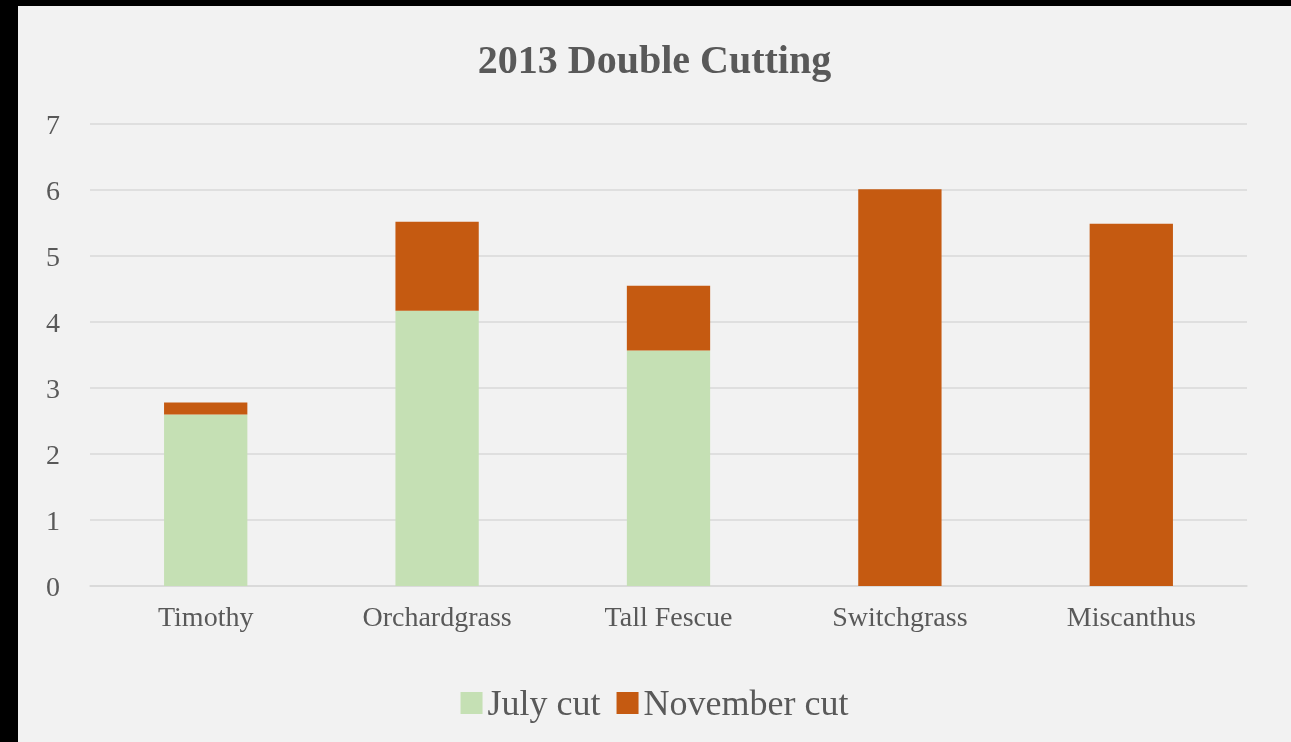  What do you see at coordinates (668, 616) in the screenshot?
I see `x-tick-label: Tall Fescue` at bounding box center [668, 616].